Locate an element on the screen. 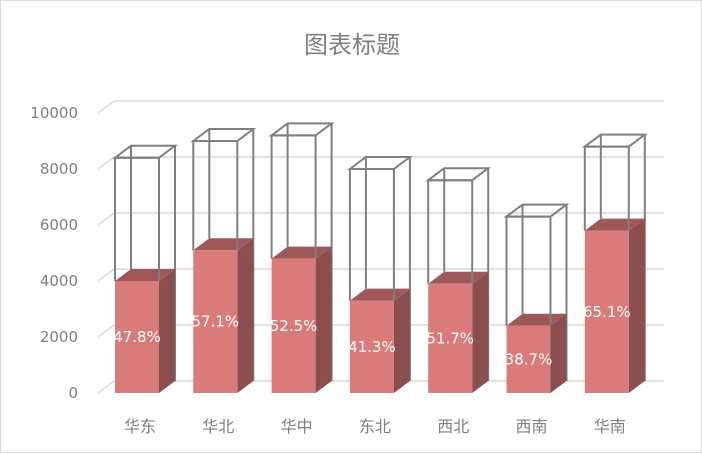 The height and width of the screenshot is (454, 702). x-category-label: 东北 is located at coordinates (375, 426).